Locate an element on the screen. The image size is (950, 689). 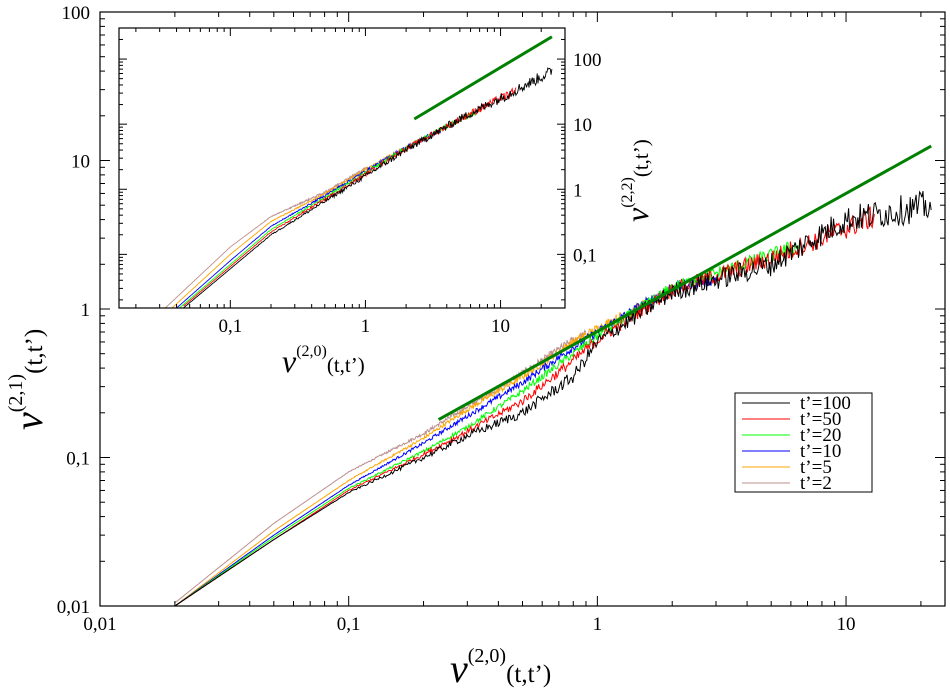
main-y-tick-label: 10 is located at coordinates (80, 162).